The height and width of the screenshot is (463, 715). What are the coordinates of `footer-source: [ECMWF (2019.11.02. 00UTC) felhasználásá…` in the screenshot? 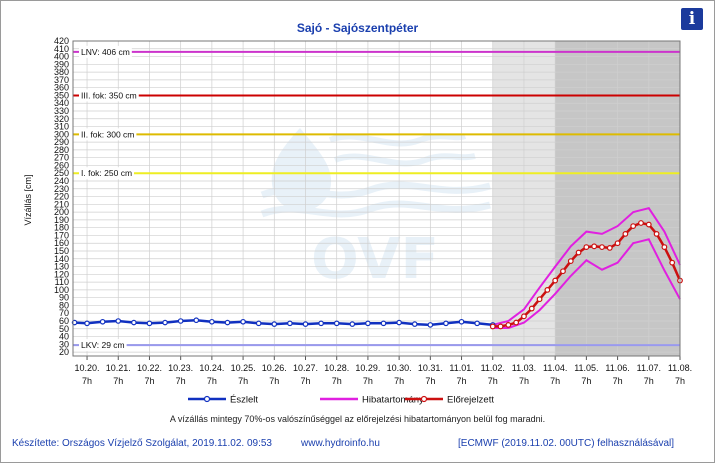 It's located at (566, 443).